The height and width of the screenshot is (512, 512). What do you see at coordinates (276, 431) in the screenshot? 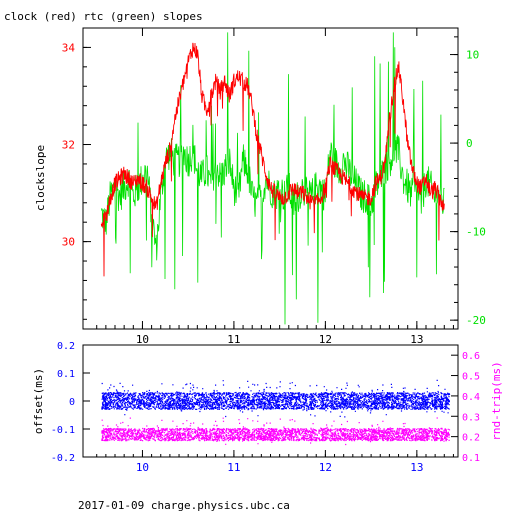
I see `rnd-trip-scatter` at bounding box center [276, 431].